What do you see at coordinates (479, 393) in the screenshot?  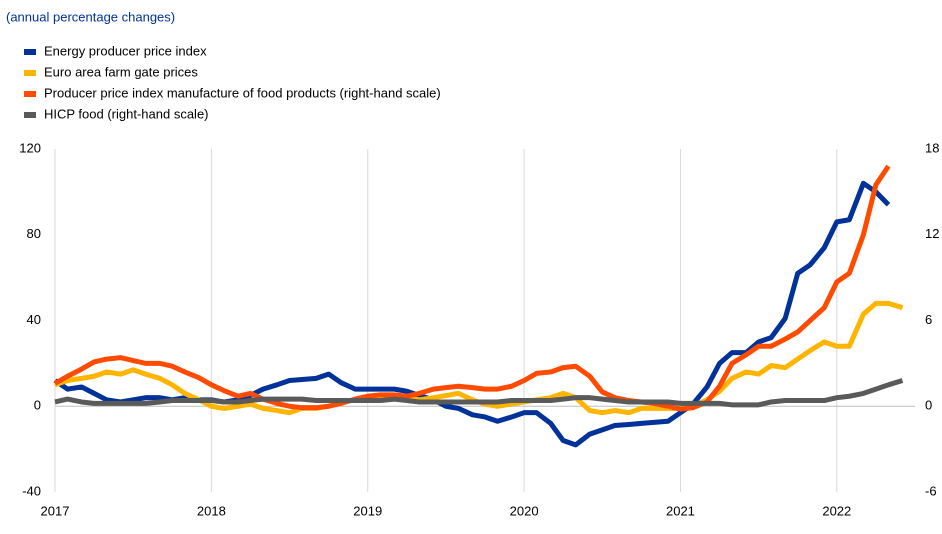 I see `series-line` at bounding box center [479, 393].